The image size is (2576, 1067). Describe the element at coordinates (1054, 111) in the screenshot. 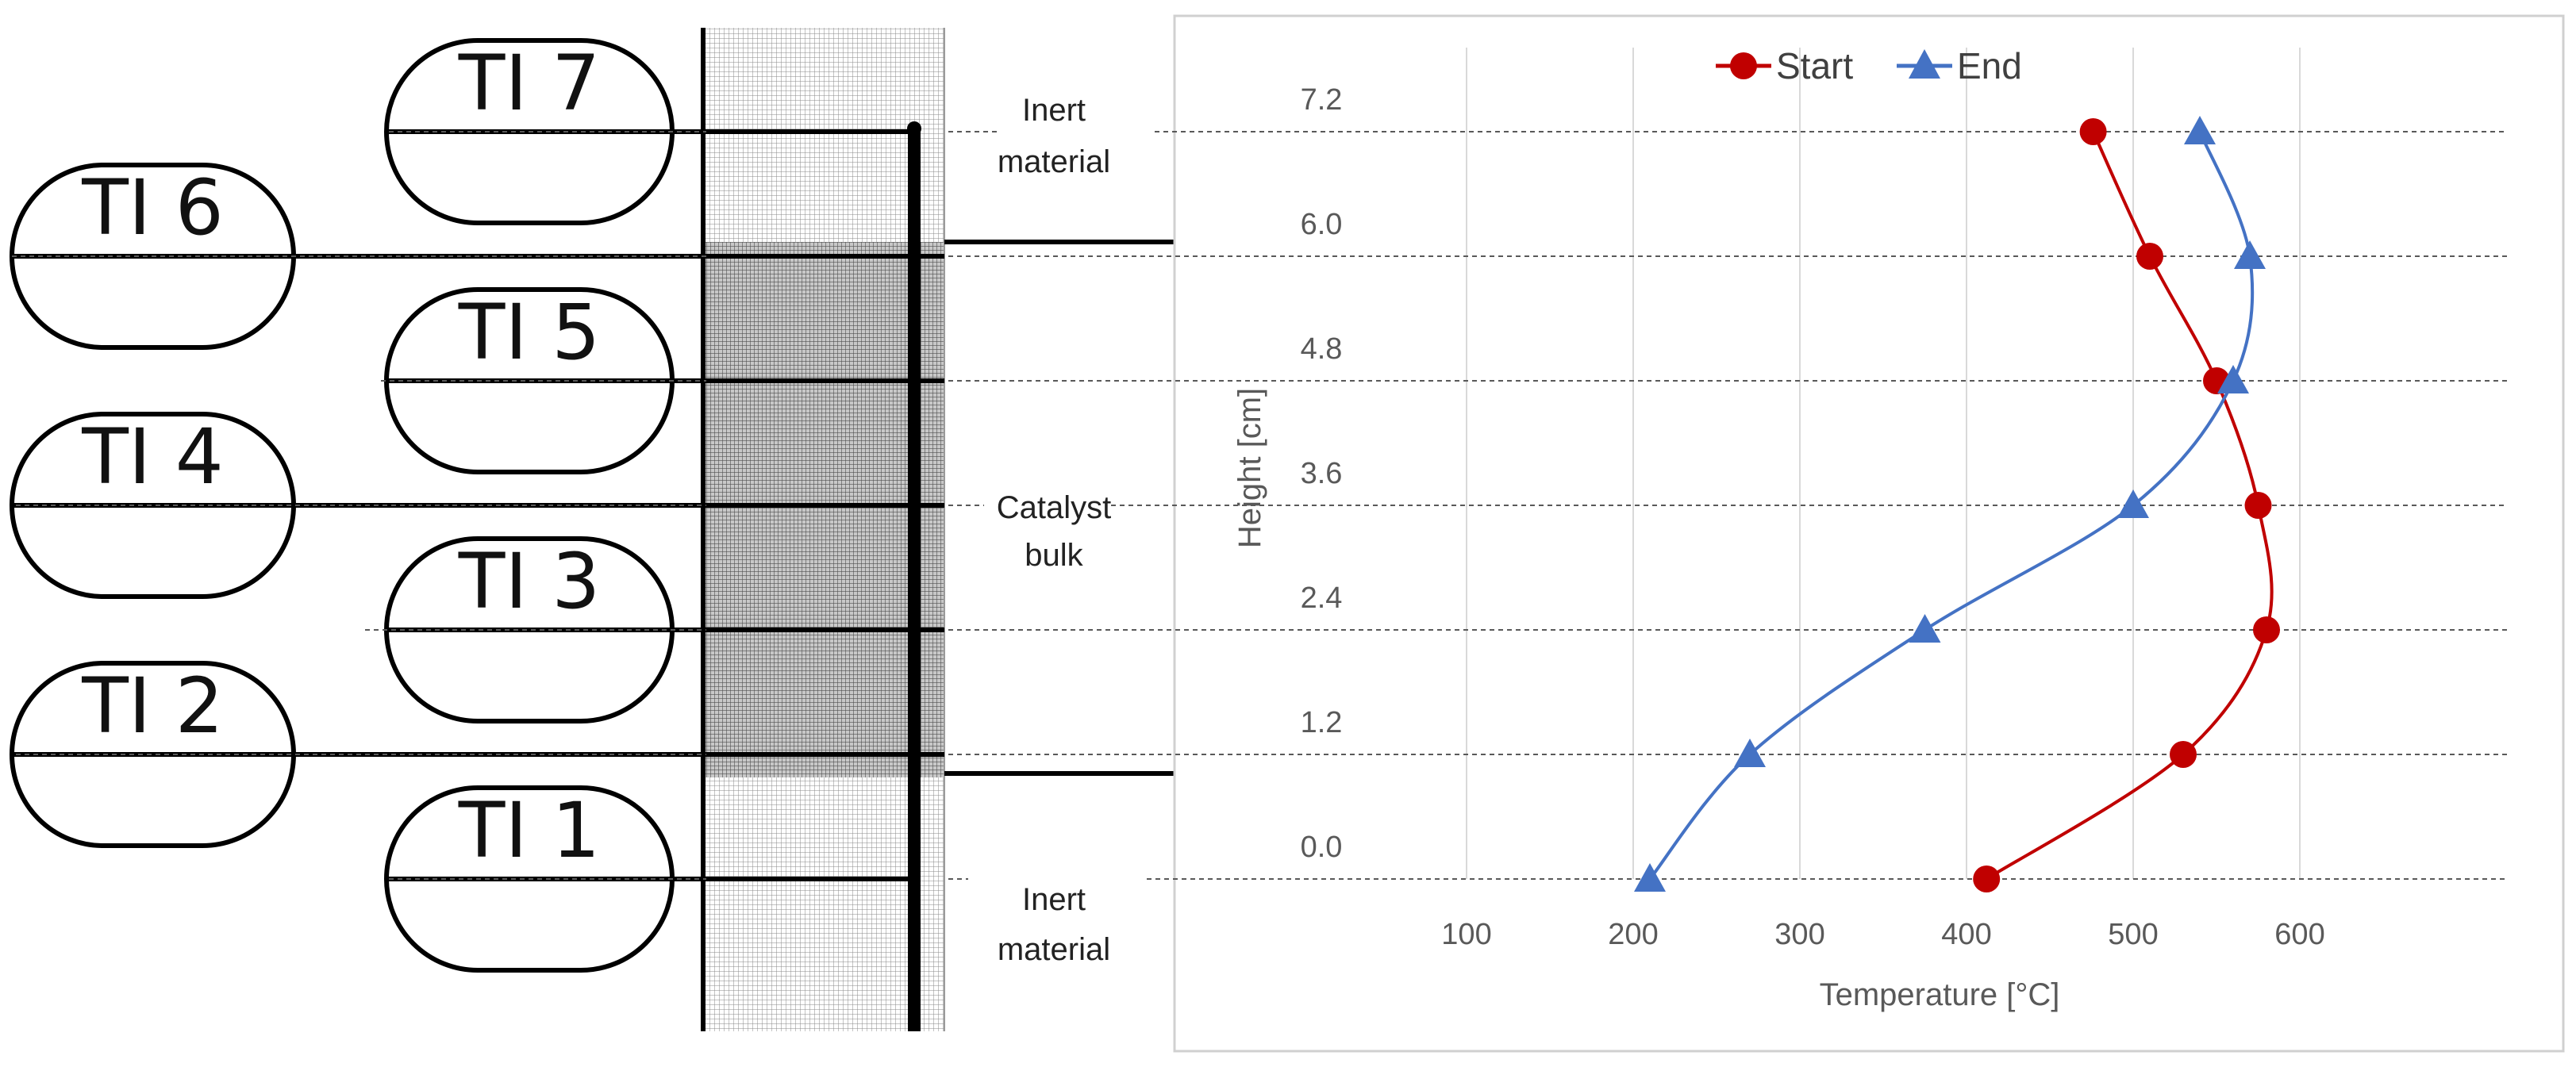

I see `zone-top-label-line1: Inert` at that location.